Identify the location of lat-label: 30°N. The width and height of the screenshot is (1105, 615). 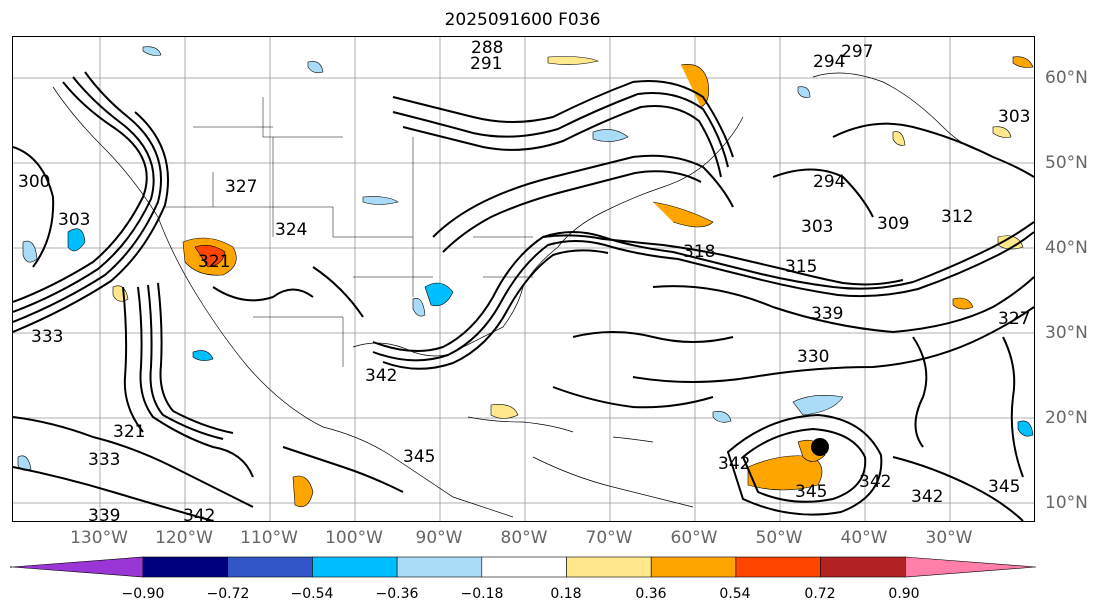
(1066, 333).